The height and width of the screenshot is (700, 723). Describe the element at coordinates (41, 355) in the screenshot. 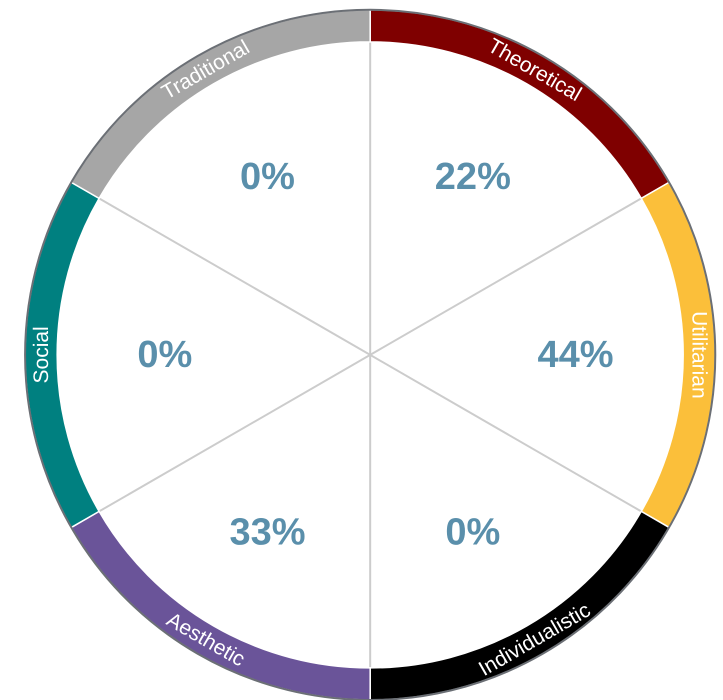

I see `category-label: Social` at that location.